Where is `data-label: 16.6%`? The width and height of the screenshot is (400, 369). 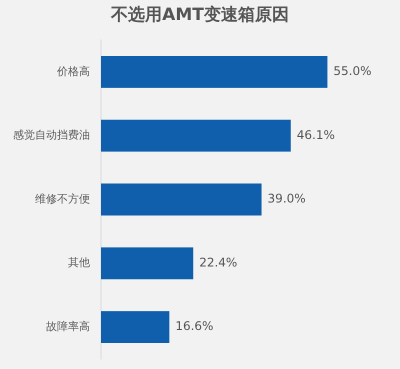
data-label: 16.6% is located at coordinates (194, 326).